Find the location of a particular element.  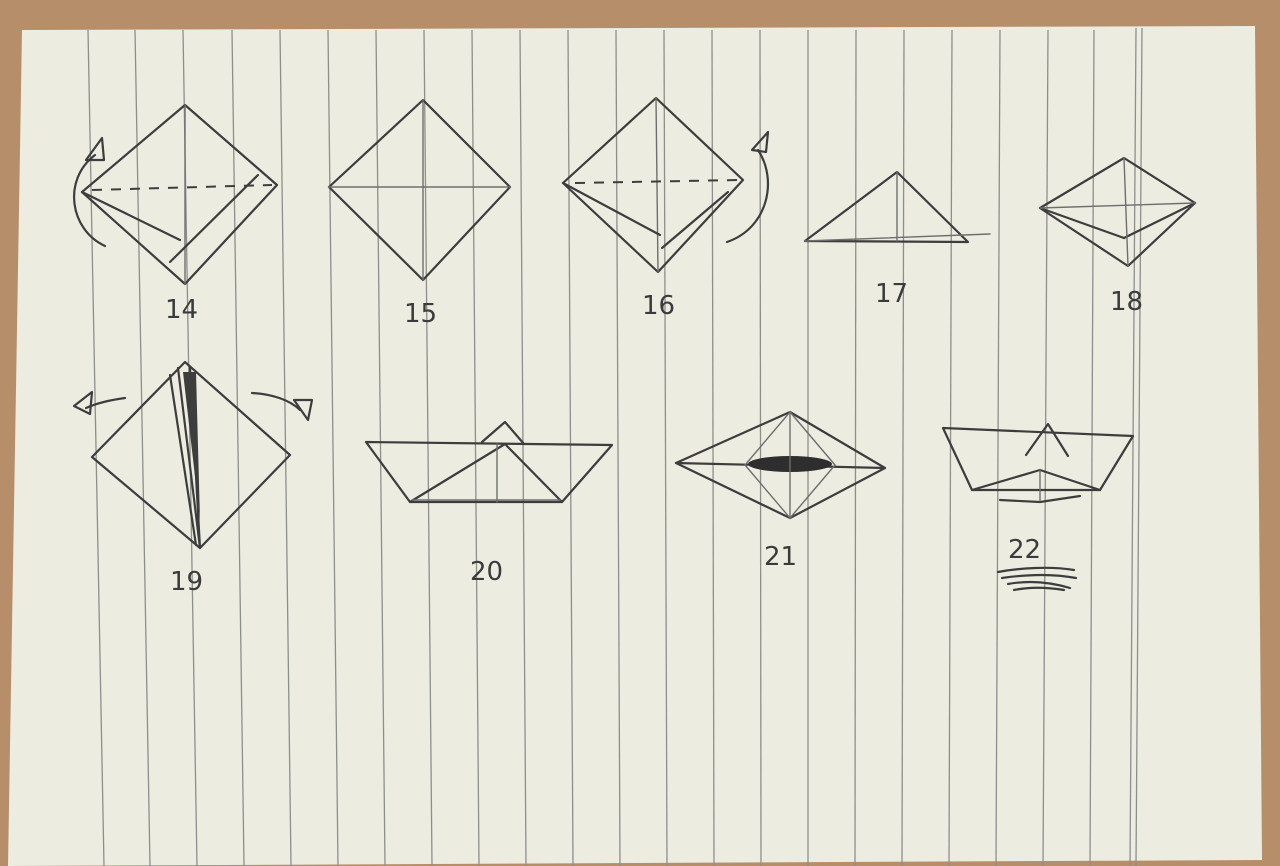

step-22-diagram is located at coordinates (1038, 463).